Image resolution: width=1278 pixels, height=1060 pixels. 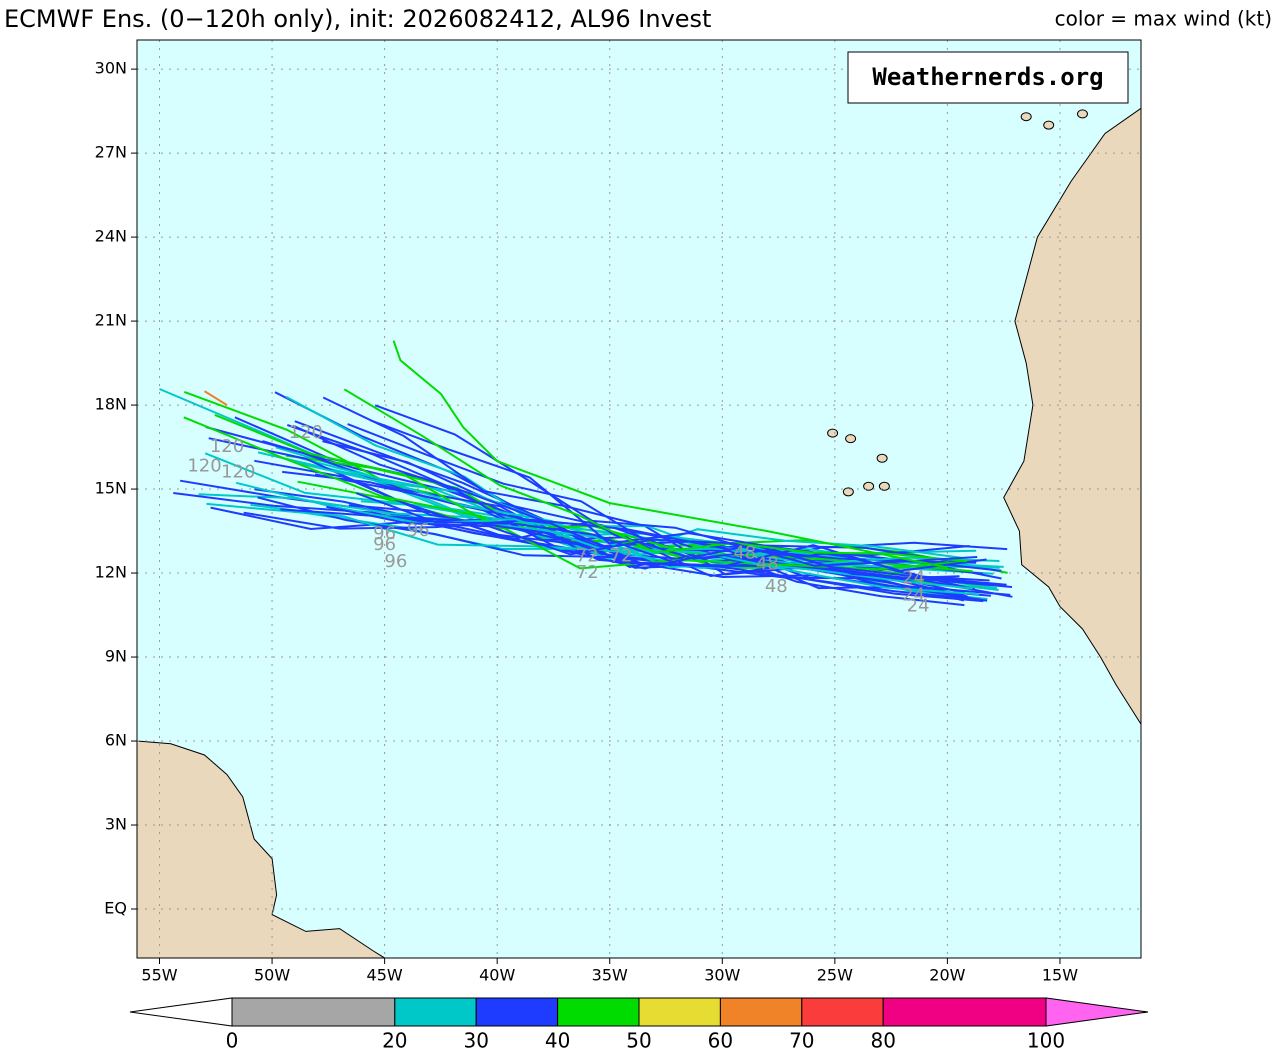 I want to click on lat-tick-label: 12N, so click(x=111, y=572).